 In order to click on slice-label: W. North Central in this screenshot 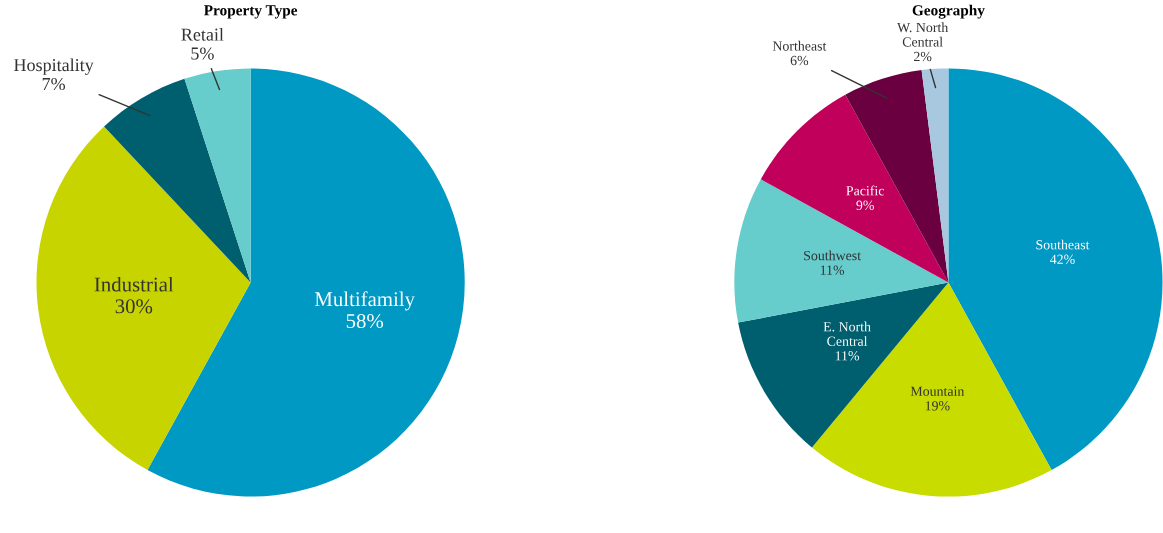, I will do `click(923, 34)`.